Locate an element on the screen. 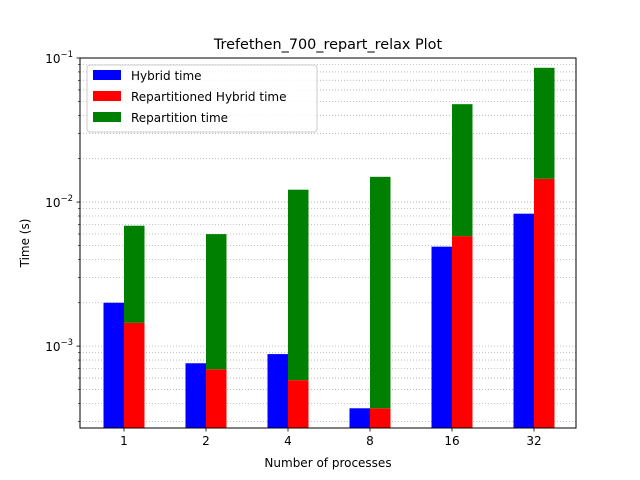 The image size is (640, 480). legend-box is located at coordinates (202, 98).